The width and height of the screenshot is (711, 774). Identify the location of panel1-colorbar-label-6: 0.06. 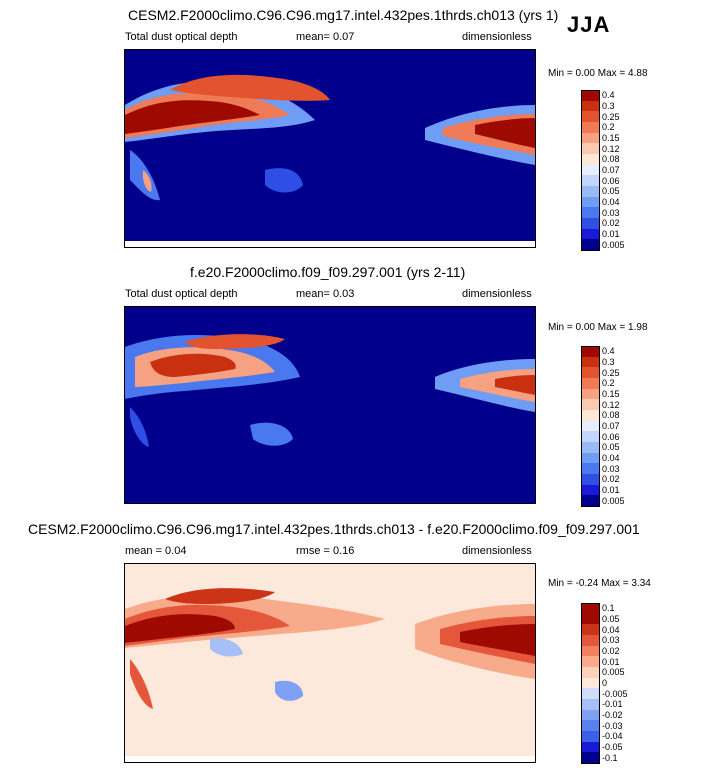
(611, 180).